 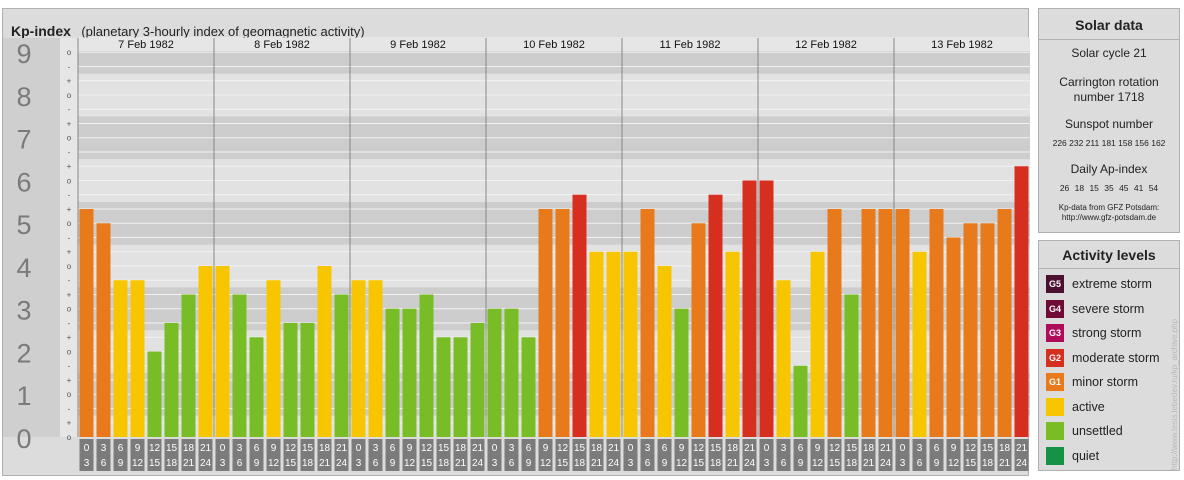 I want to click on legend-swatch: G1, so click(x=1055, y=382).